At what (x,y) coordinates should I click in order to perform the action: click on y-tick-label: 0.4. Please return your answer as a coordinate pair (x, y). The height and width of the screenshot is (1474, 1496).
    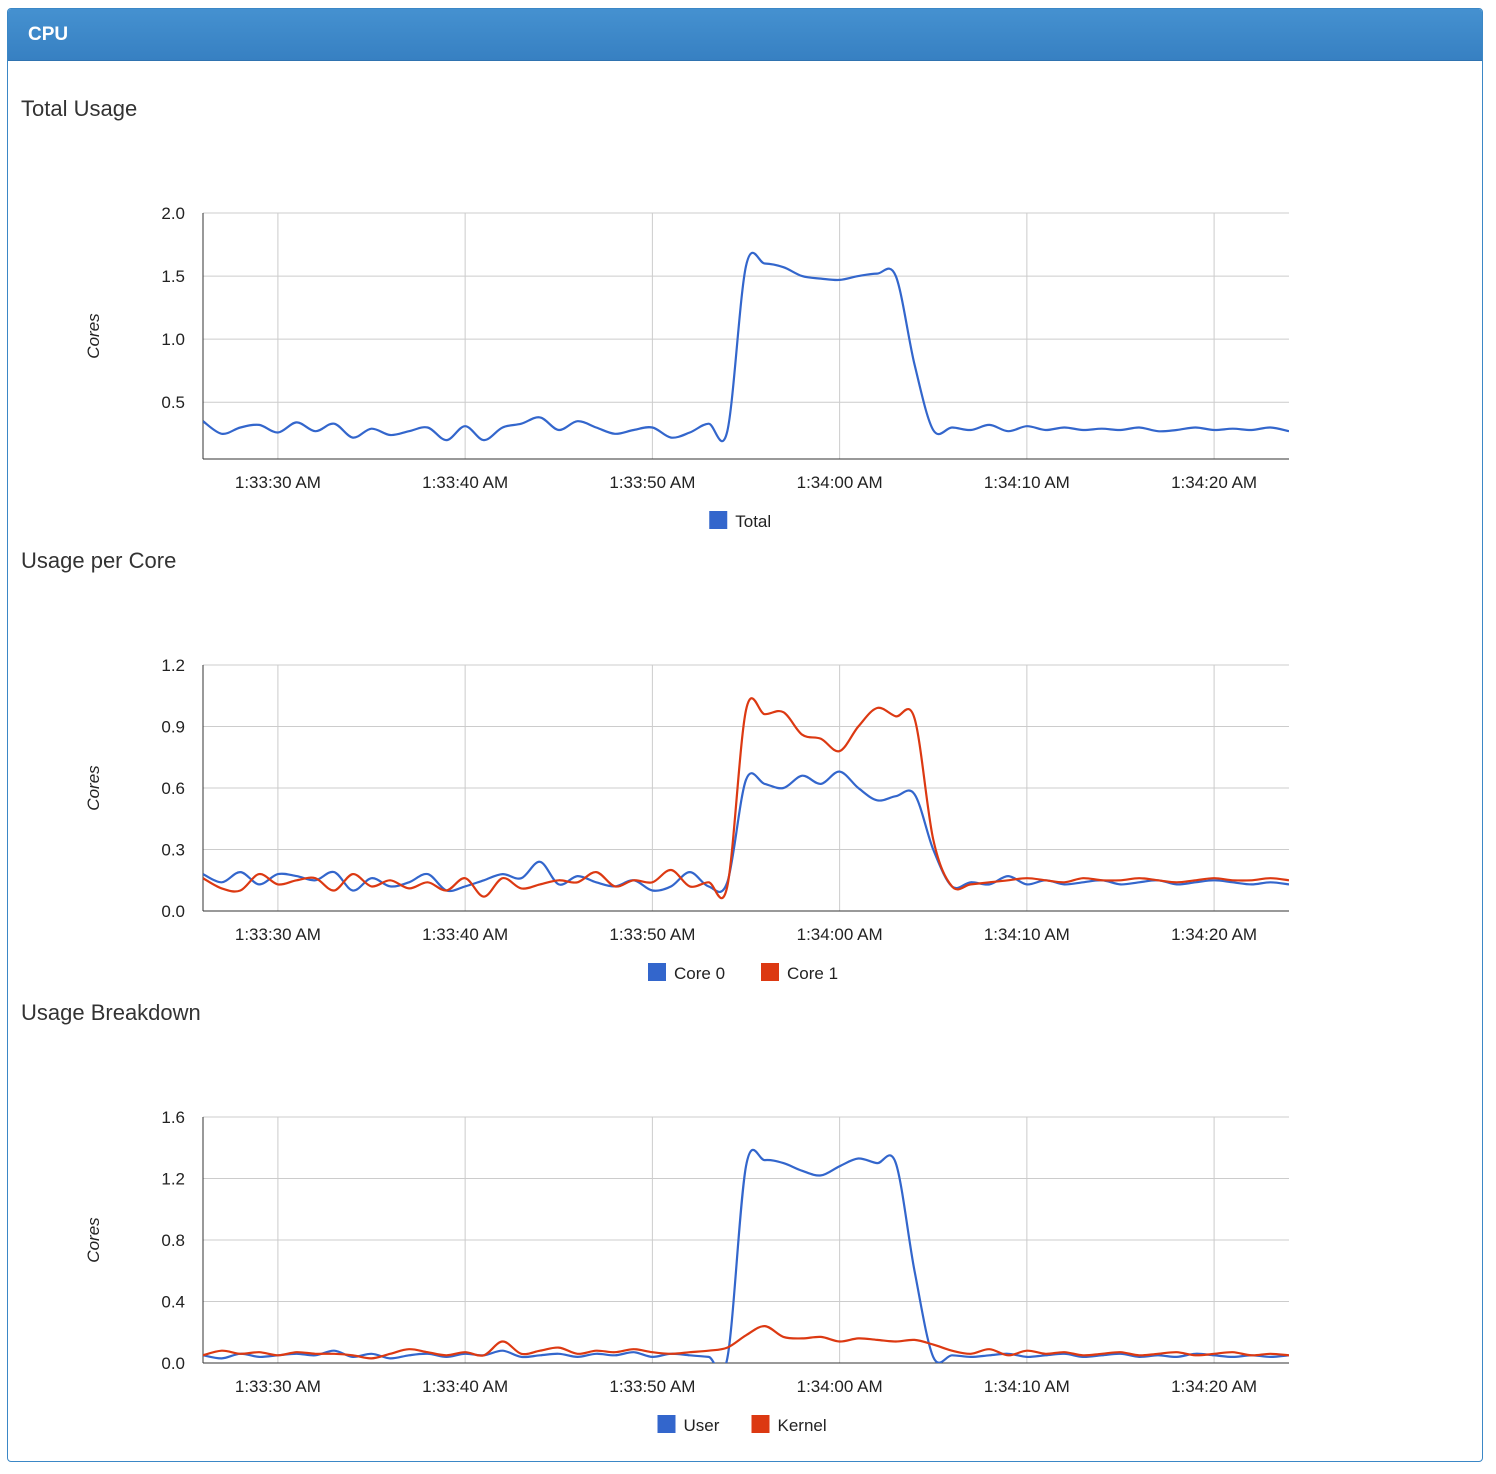
    Looking at the image, I should click on (173, 1302).